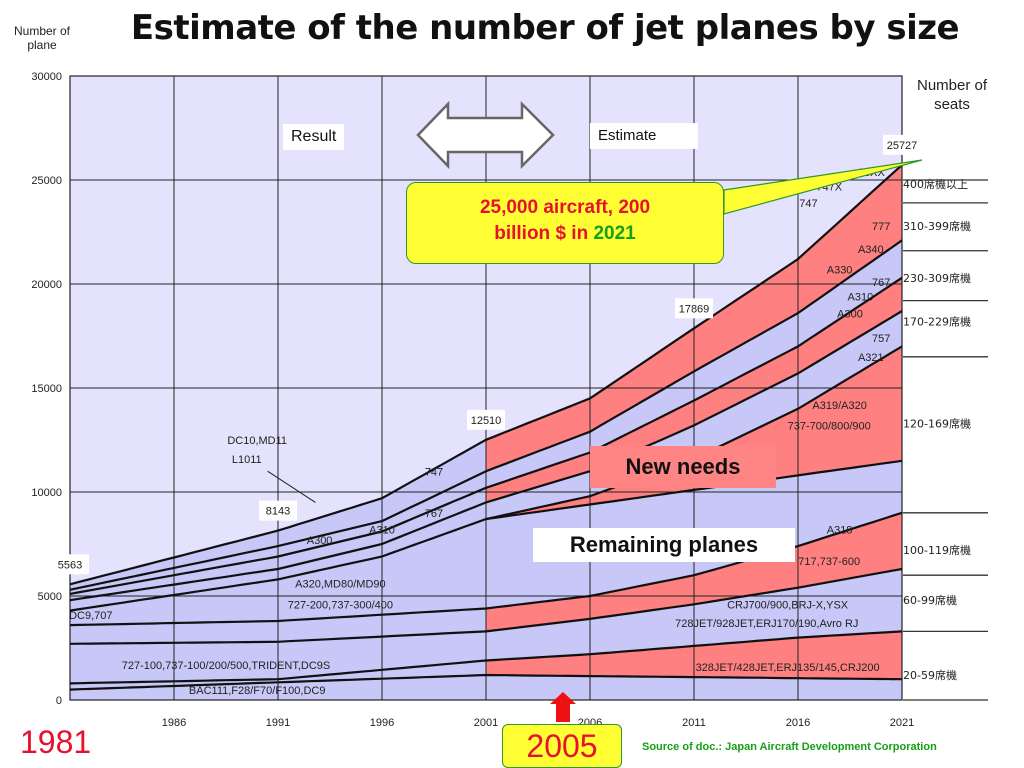  I want to click on series-label: DC9,707, so click(90, 616).